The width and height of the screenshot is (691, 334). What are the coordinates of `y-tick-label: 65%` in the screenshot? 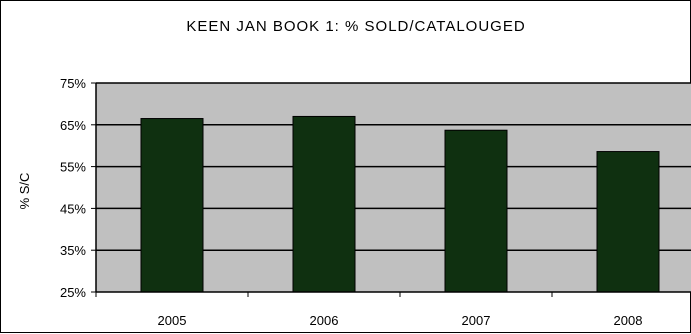 It's located at (73, 125).